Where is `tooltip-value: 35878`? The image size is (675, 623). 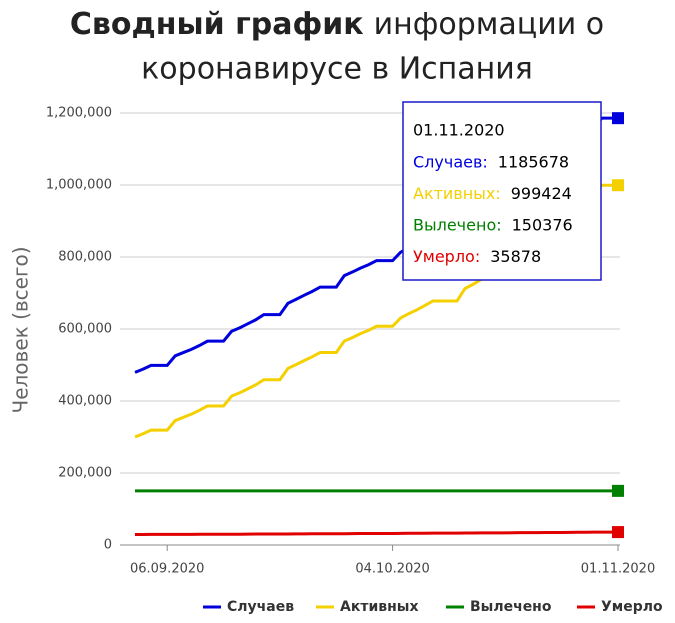 tooltip-value: 35878 is located at coordinates (515, 256).